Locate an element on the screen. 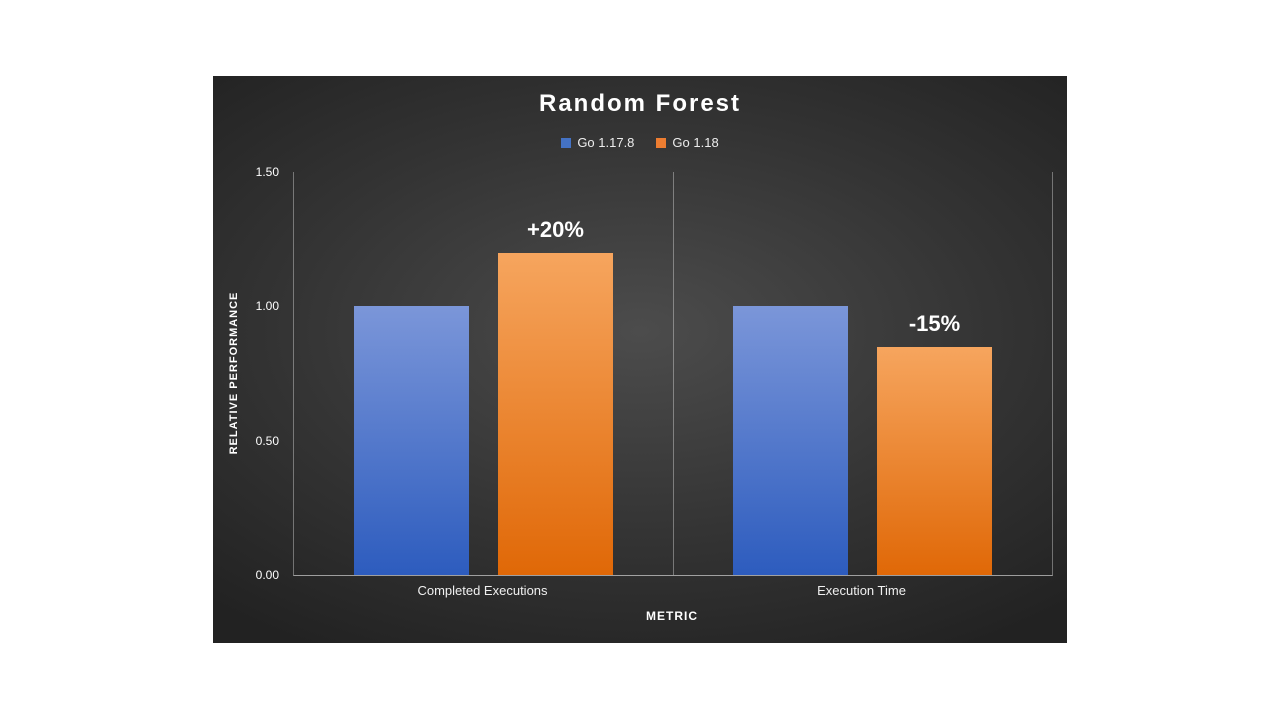  category-divider-gridline is located at coordinates (673, 373).